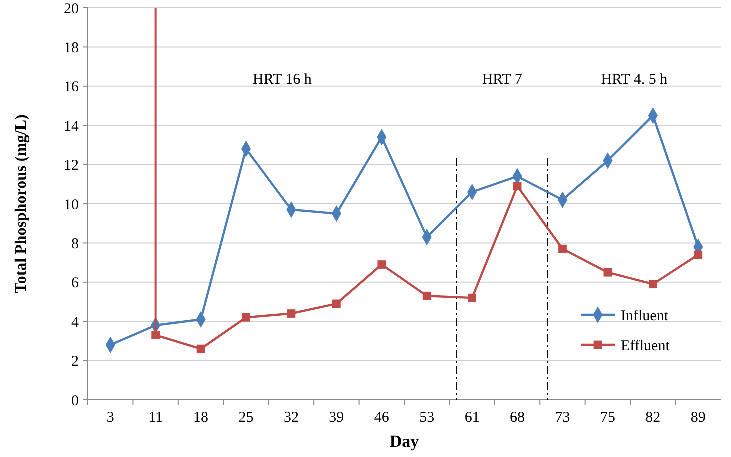 This screenshot has height=457, width=731. I want to click on x-tick-label: 46, so click(382, 418).